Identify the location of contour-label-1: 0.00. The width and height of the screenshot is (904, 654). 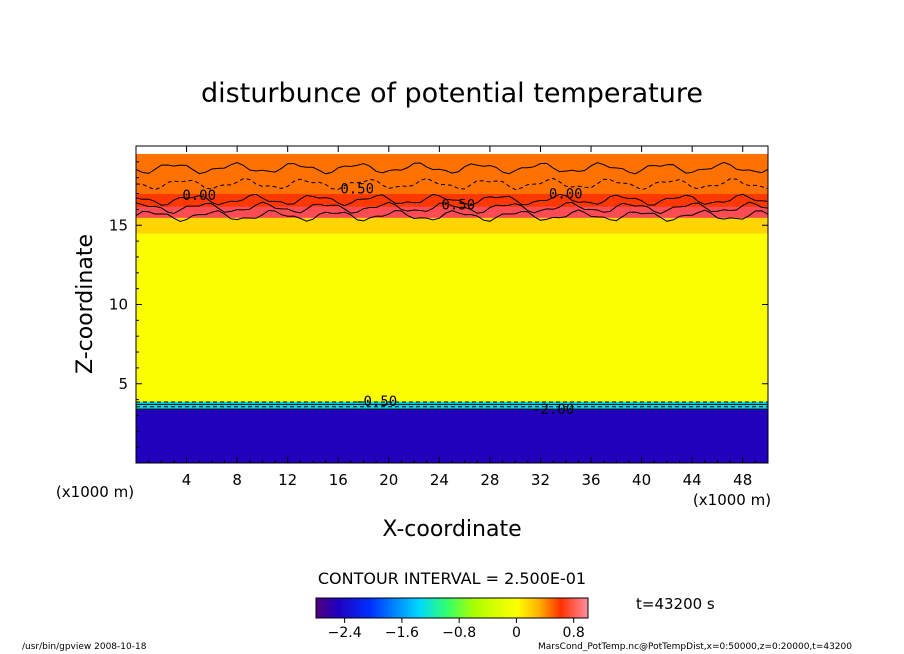
(566, 194).